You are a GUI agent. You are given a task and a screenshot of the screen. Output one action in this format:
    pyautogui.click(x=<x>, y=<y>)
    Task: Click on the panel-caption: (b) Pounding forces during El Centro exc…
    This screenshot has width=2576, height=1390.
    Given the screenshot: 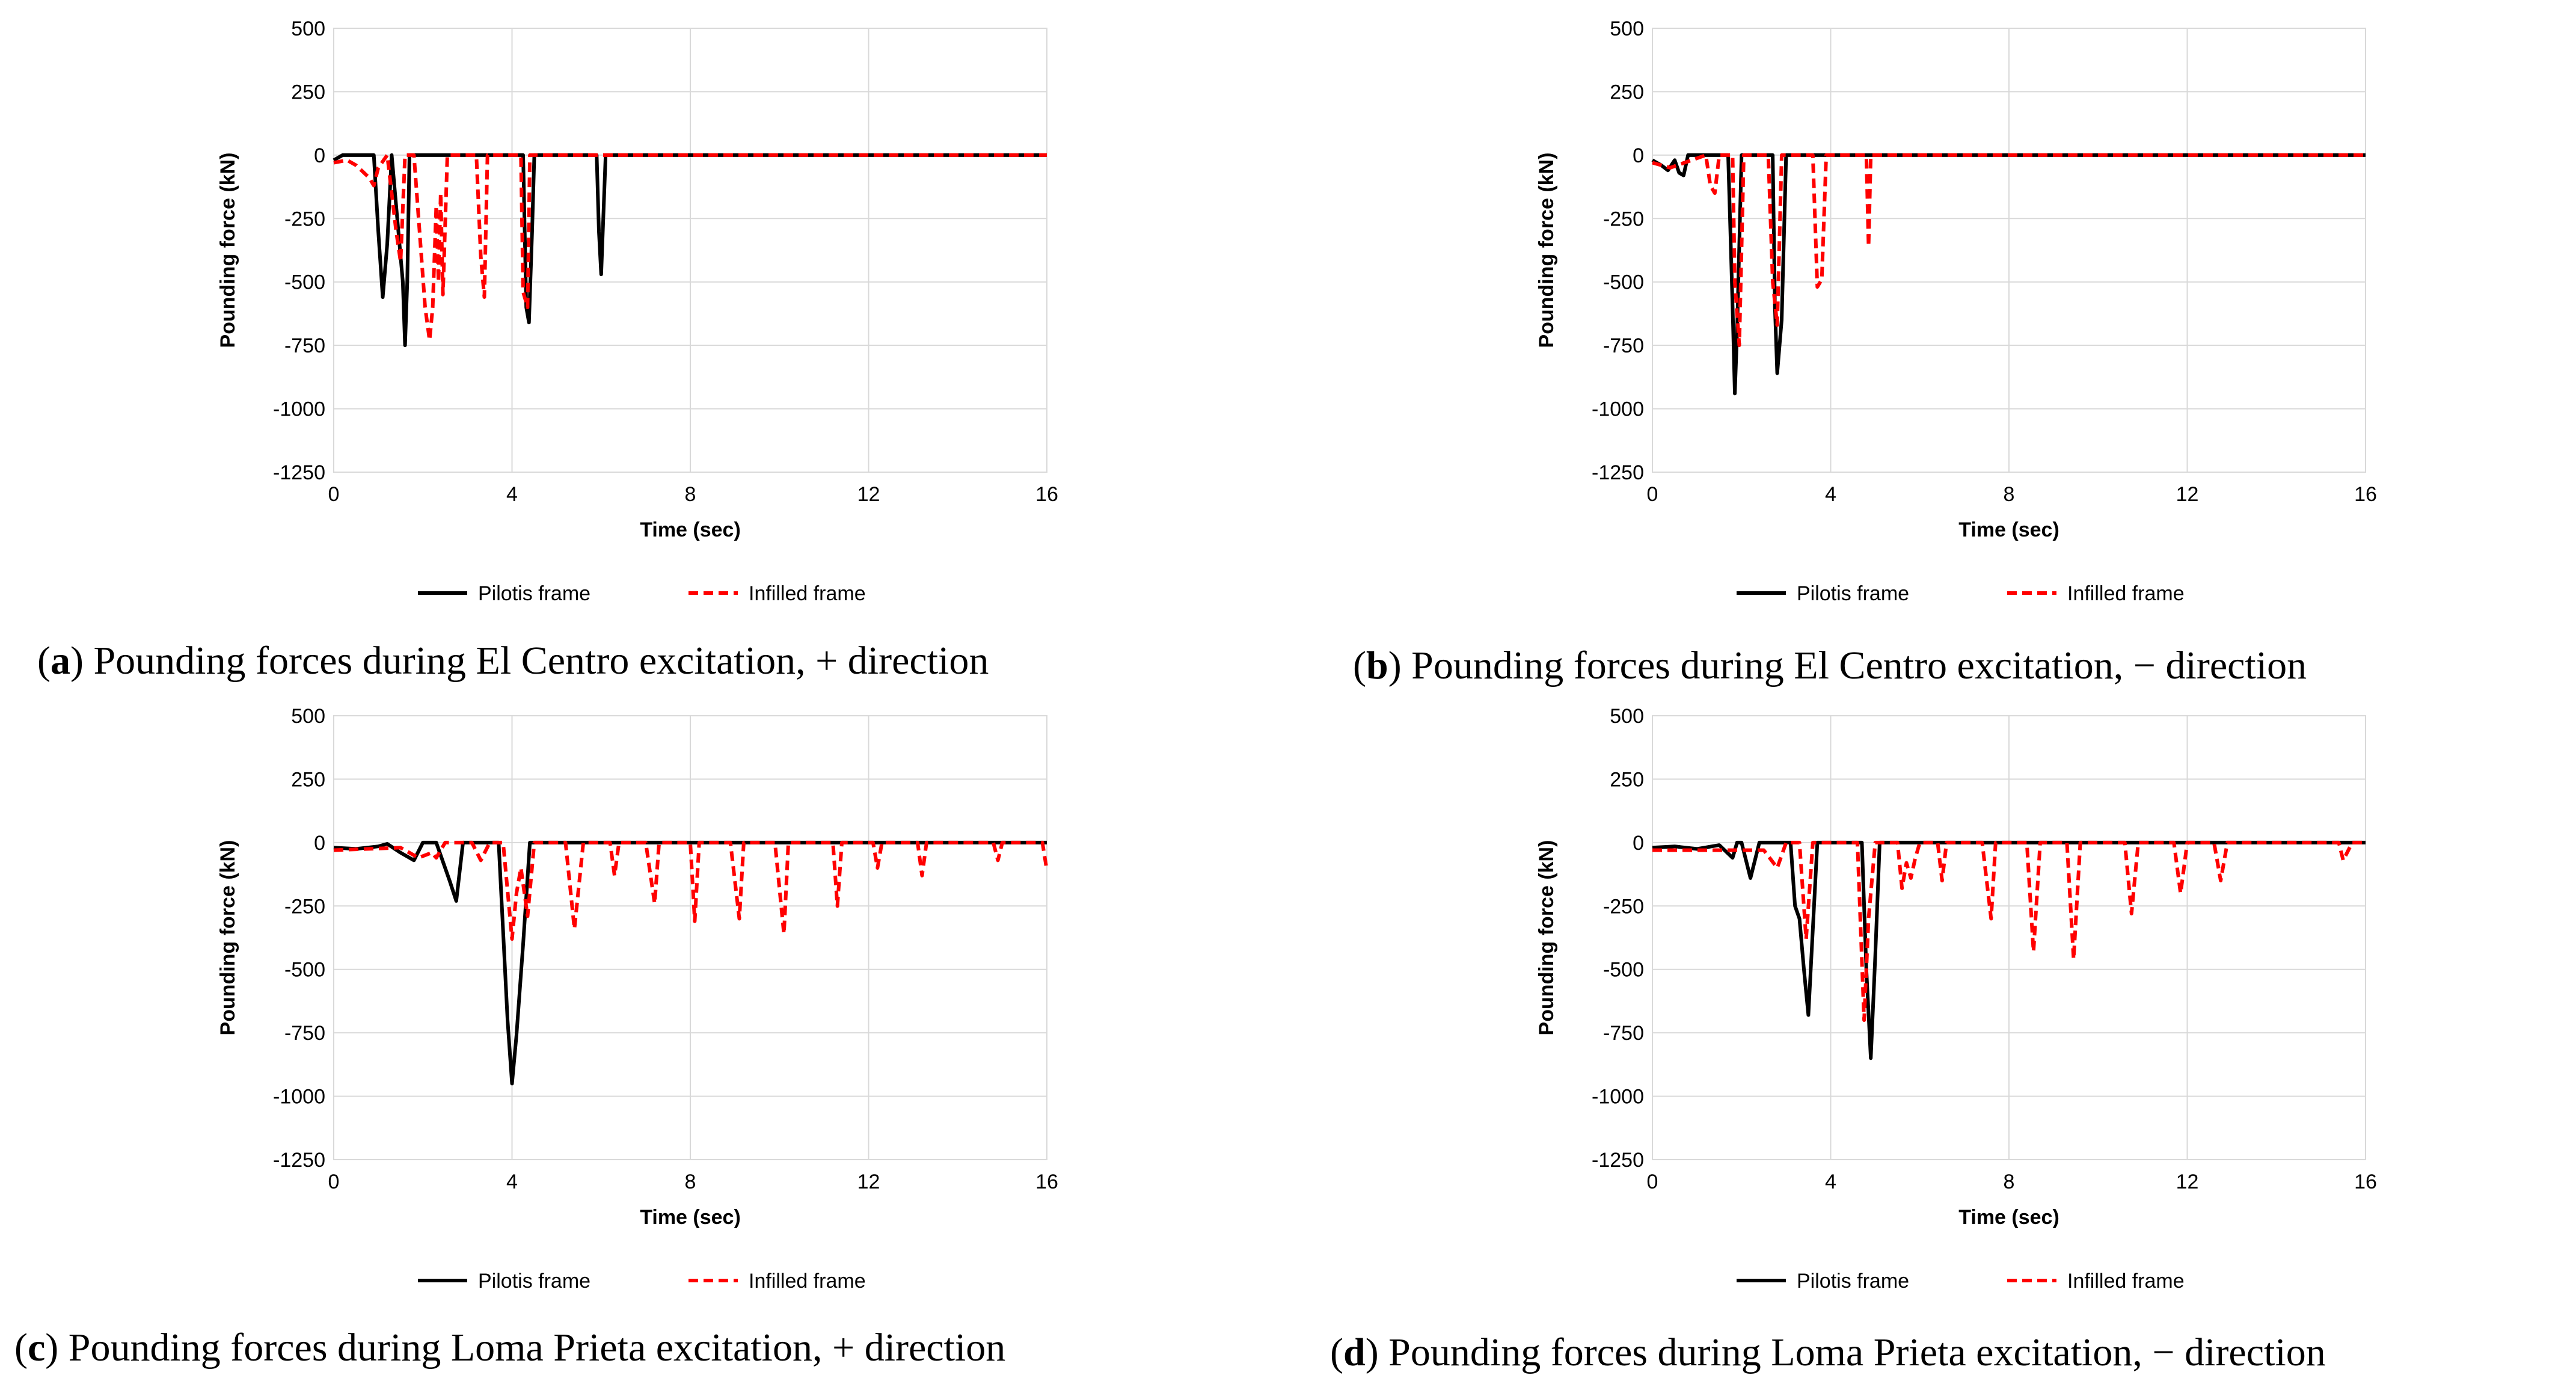 What is the action you would take?
    pyautogui.click(x=1830, y=666)
    